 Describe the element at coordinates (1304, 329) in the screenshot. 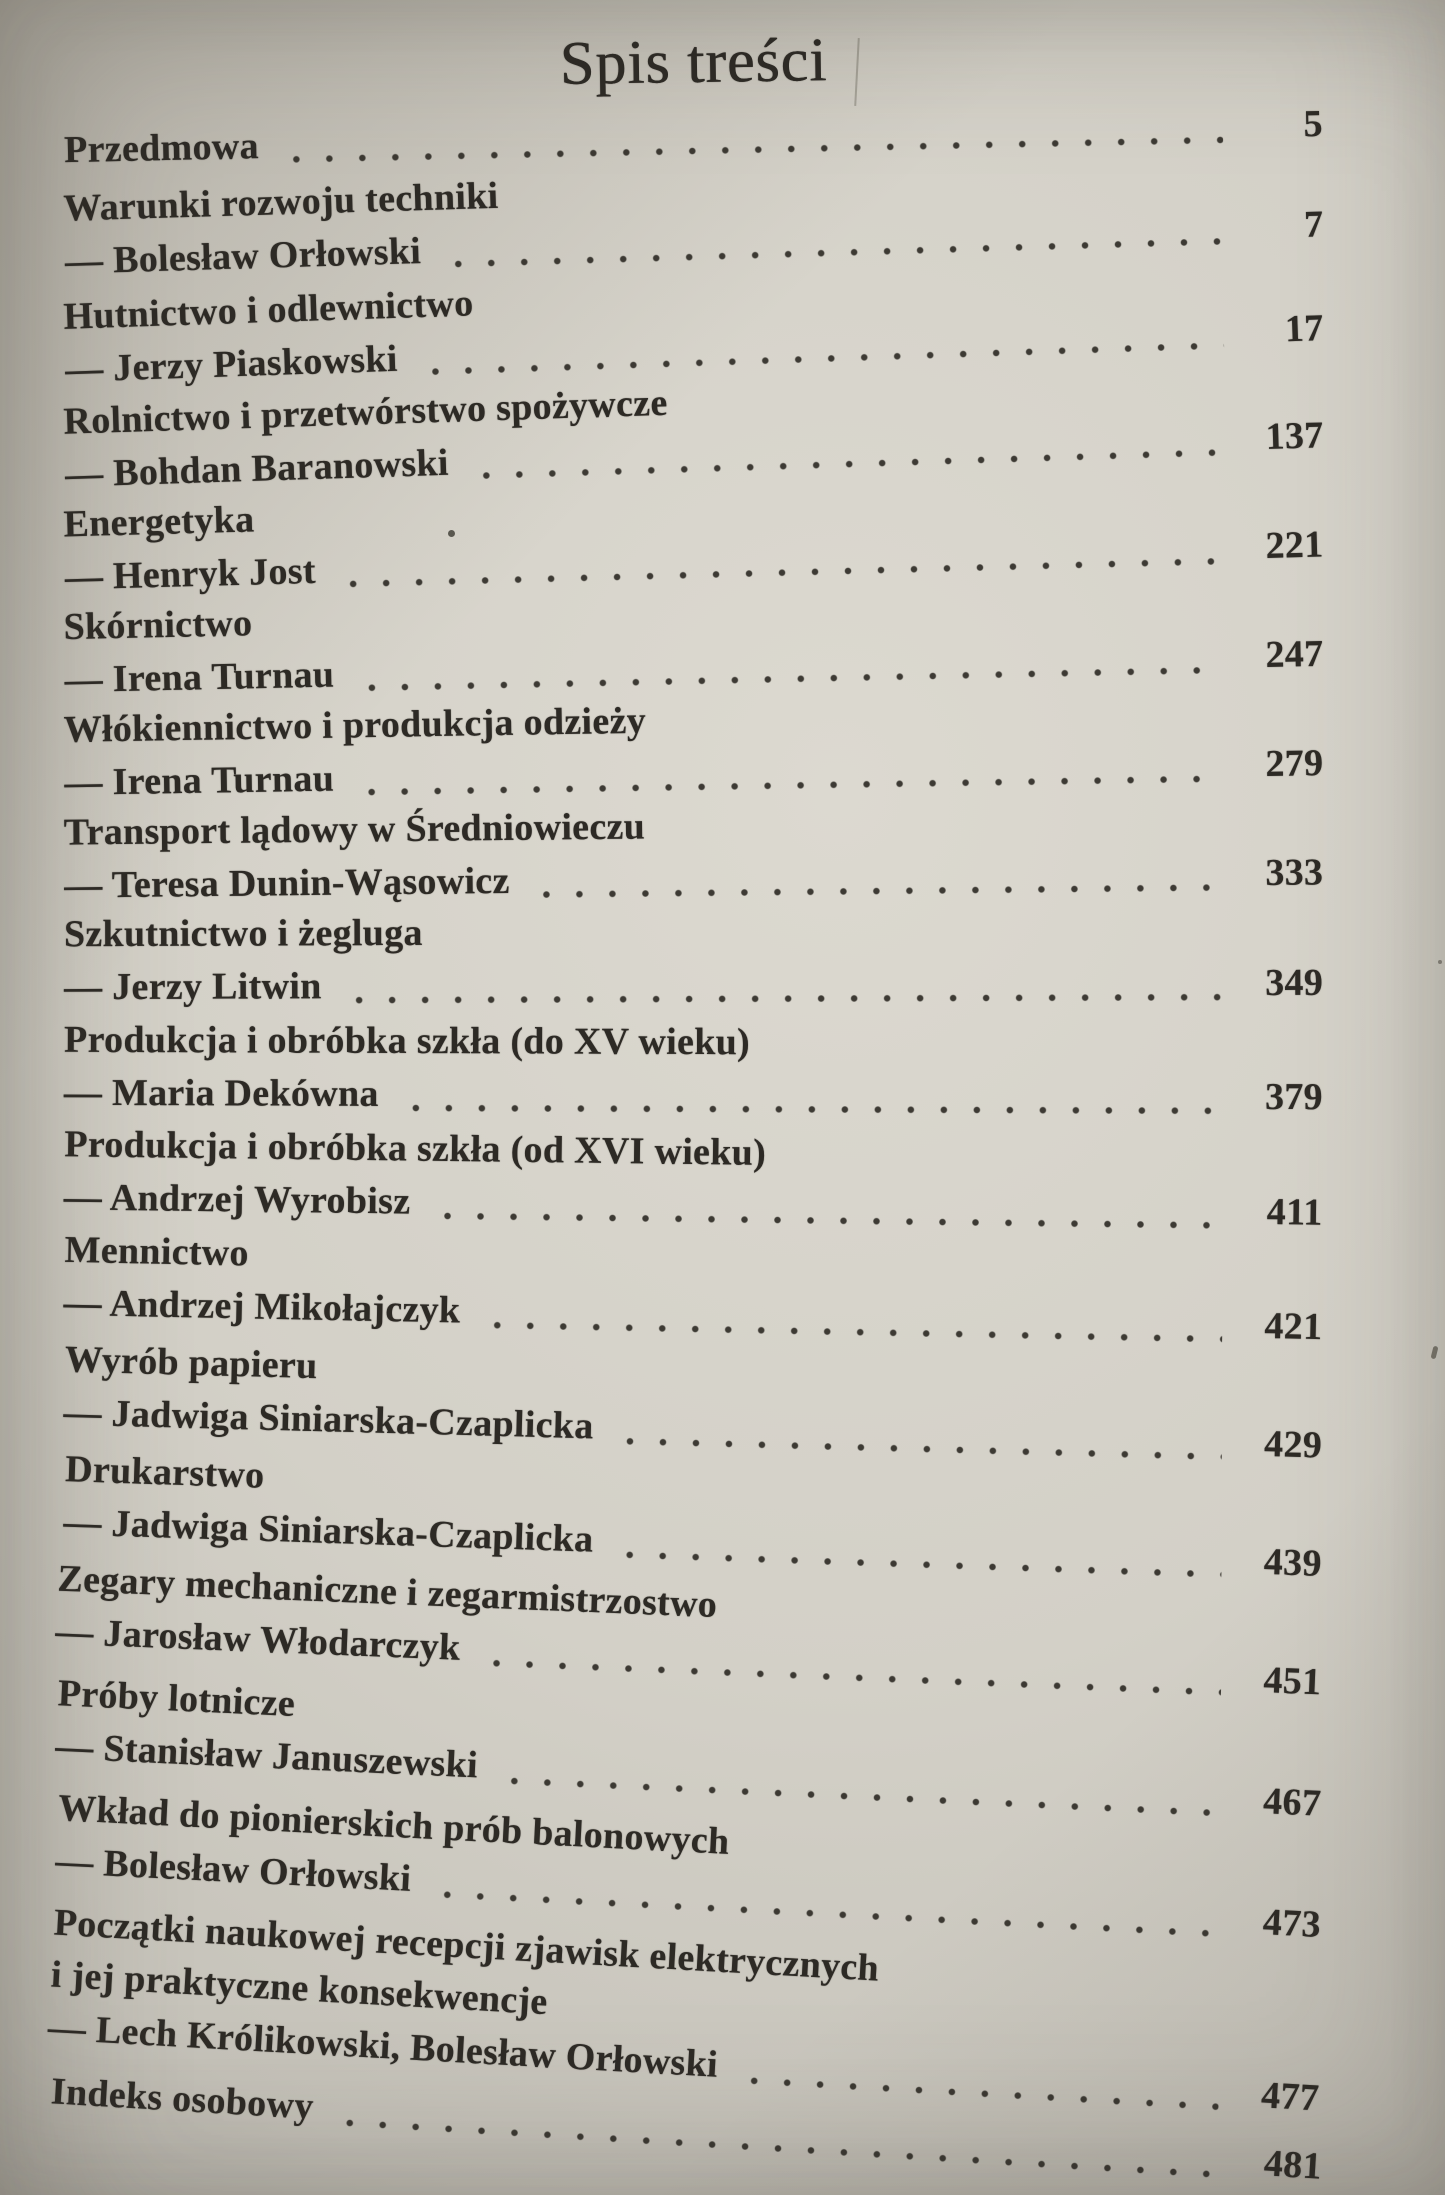

I see `page-number: 17` at that location.